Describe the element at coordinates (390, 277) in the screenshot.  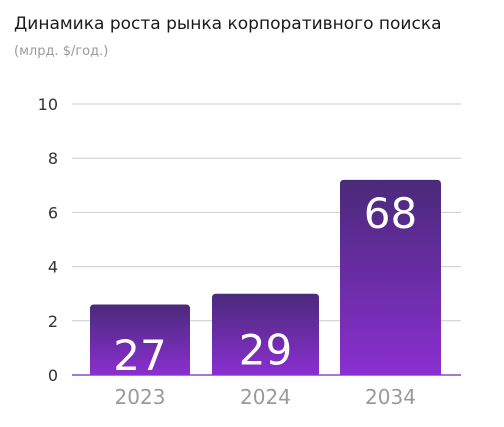
I see `bar-2034` at that location.